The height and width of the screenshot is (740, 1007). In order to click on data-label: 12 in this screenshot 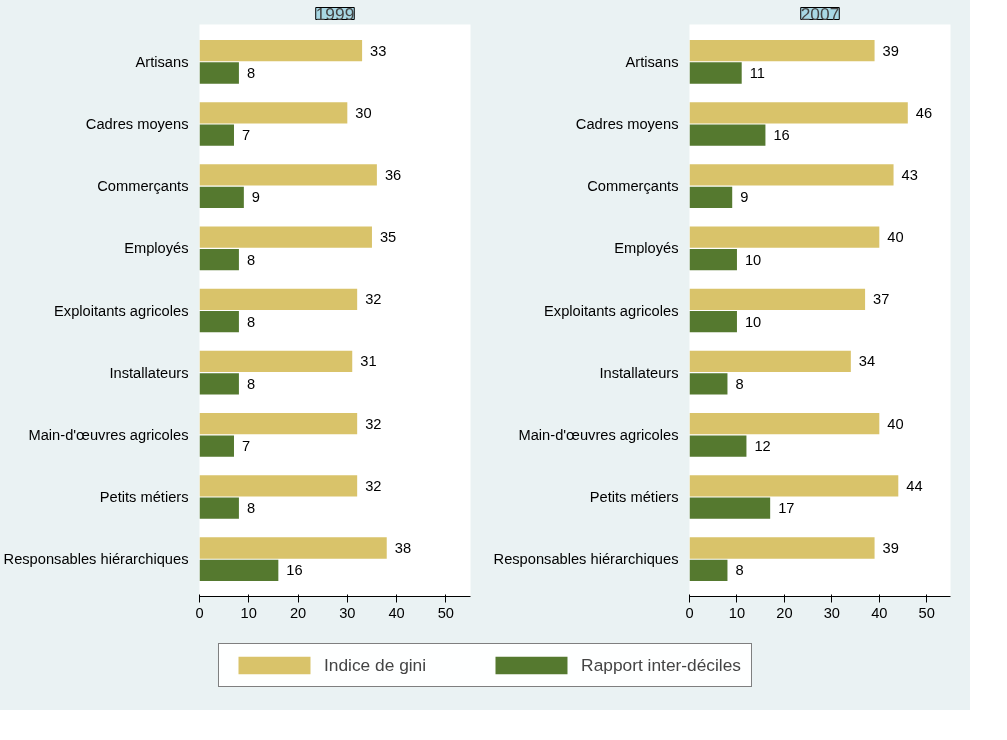, I will do `click(762, 446)`.